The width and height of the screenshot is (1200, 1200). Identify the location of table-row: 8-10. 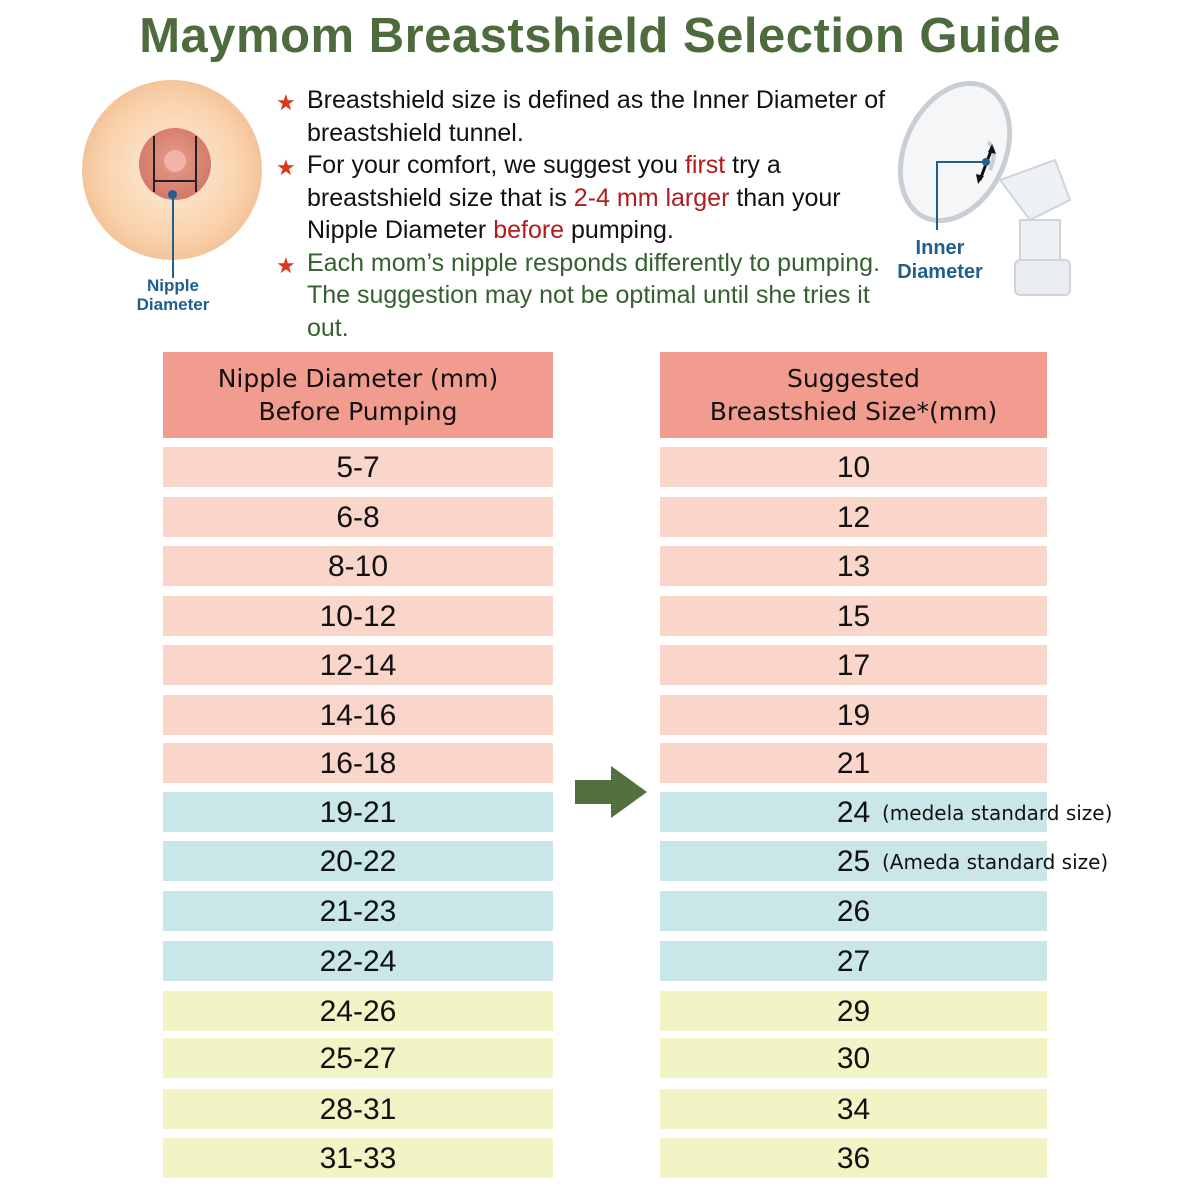
(358, 566).